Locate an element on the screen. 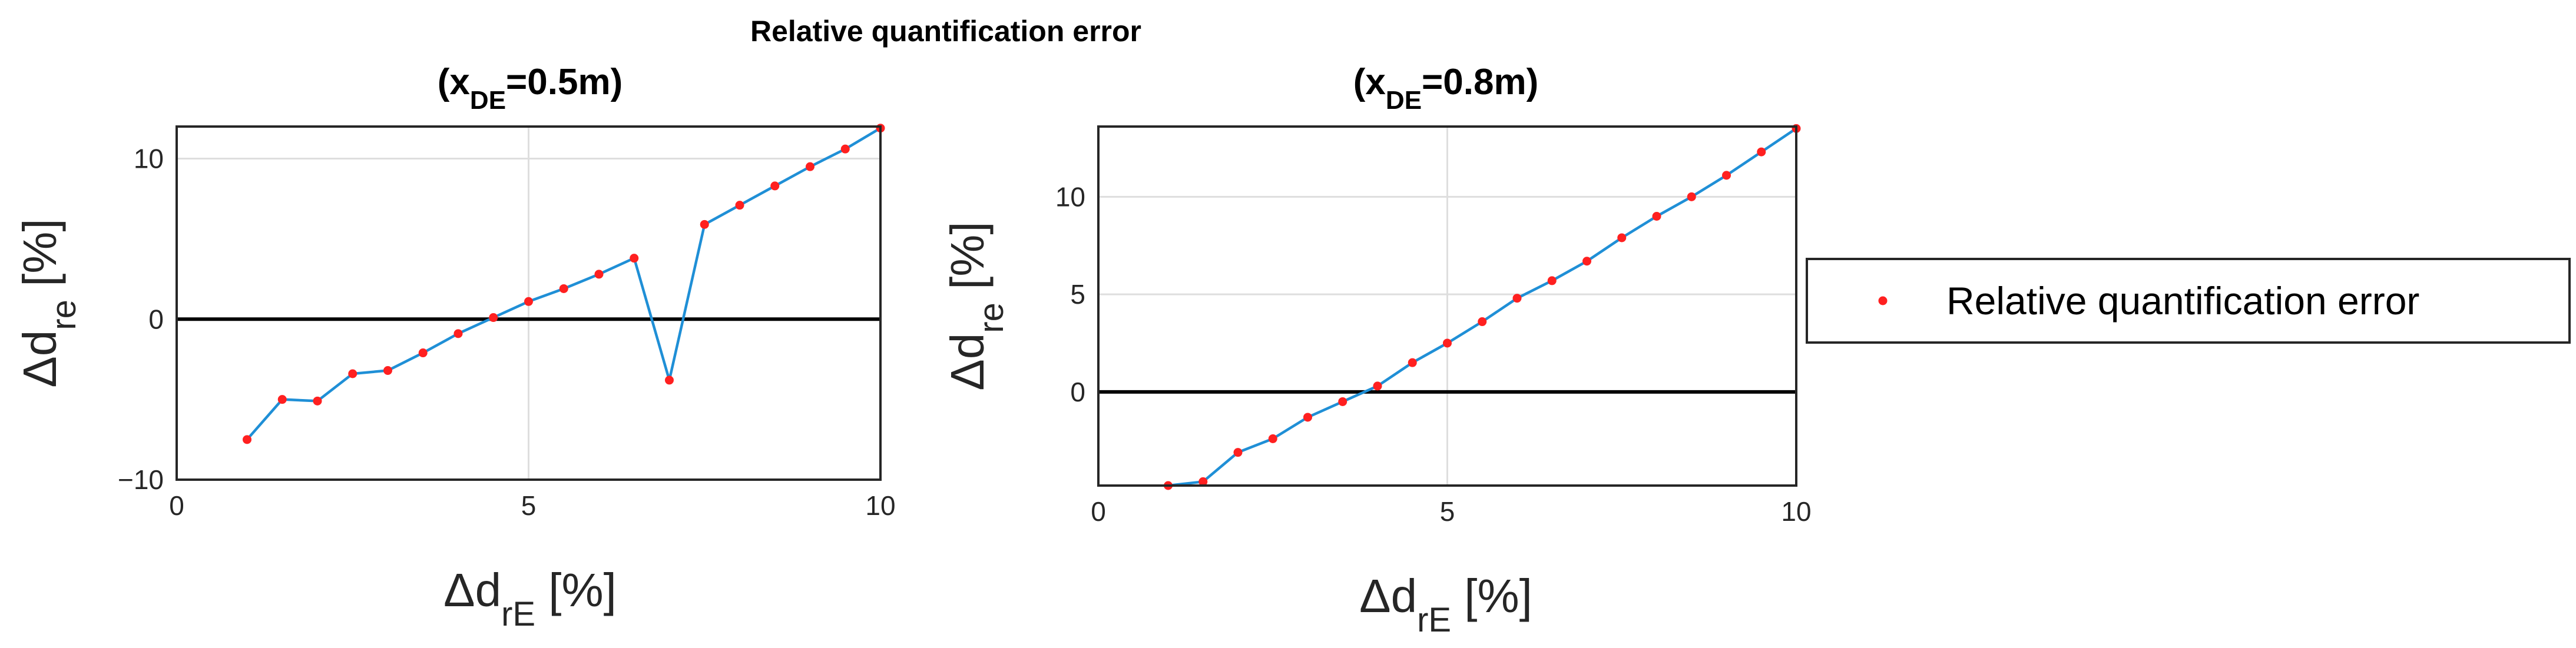 This screenshot has height=648, width=2576. panel-2-ylabel-sub: re is located at coordinates (991, 318).